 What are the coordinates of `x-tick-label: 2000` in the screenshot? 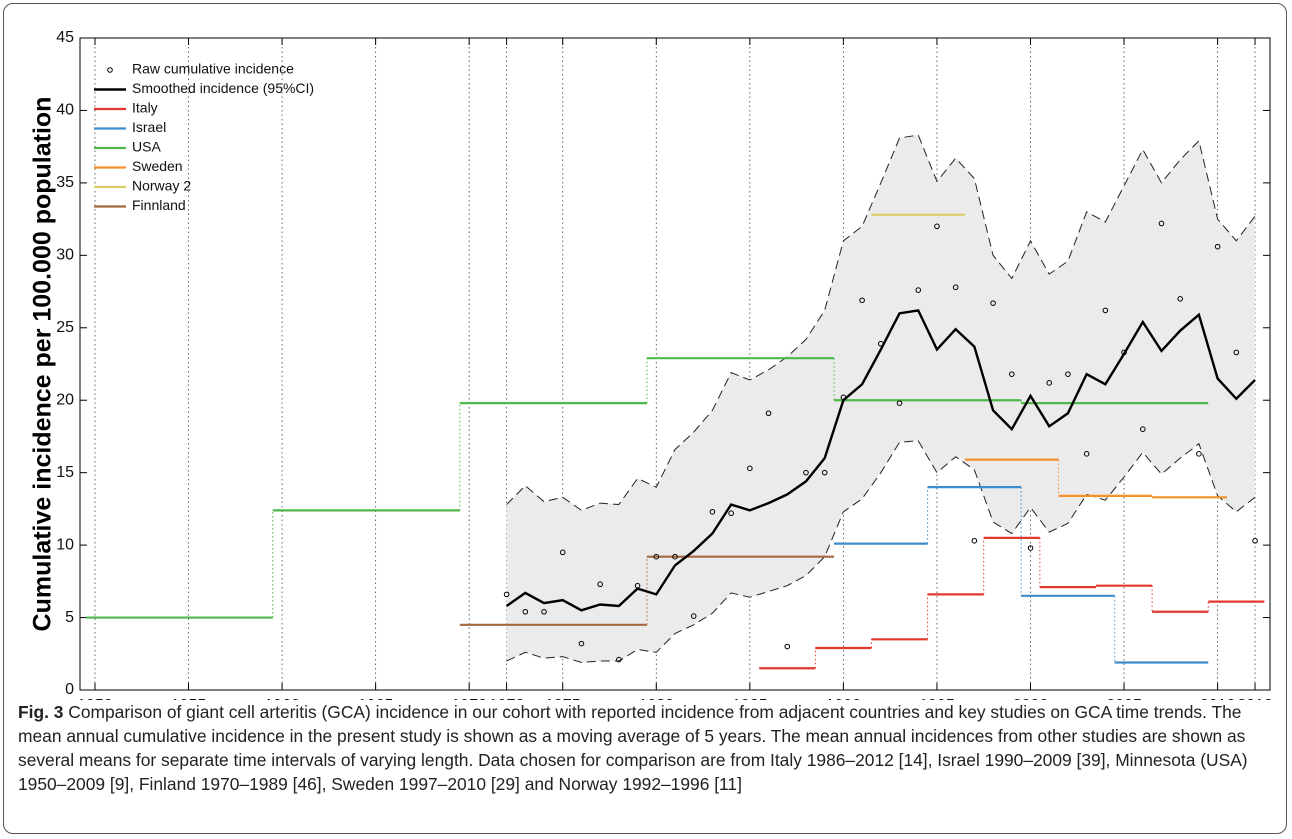 It's located at (1031, 698).